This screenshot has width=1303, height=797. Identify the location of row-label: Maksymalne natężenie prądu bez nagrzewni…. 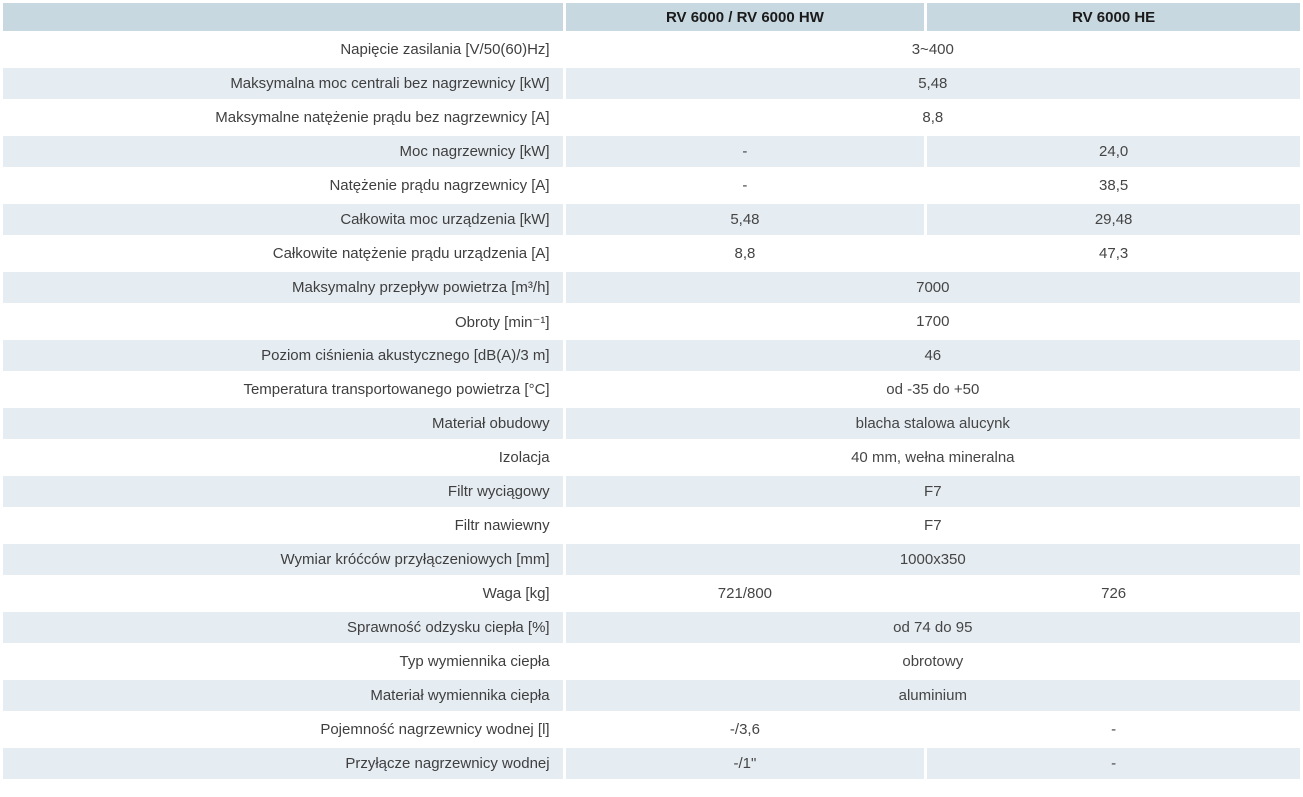
(382, 117).